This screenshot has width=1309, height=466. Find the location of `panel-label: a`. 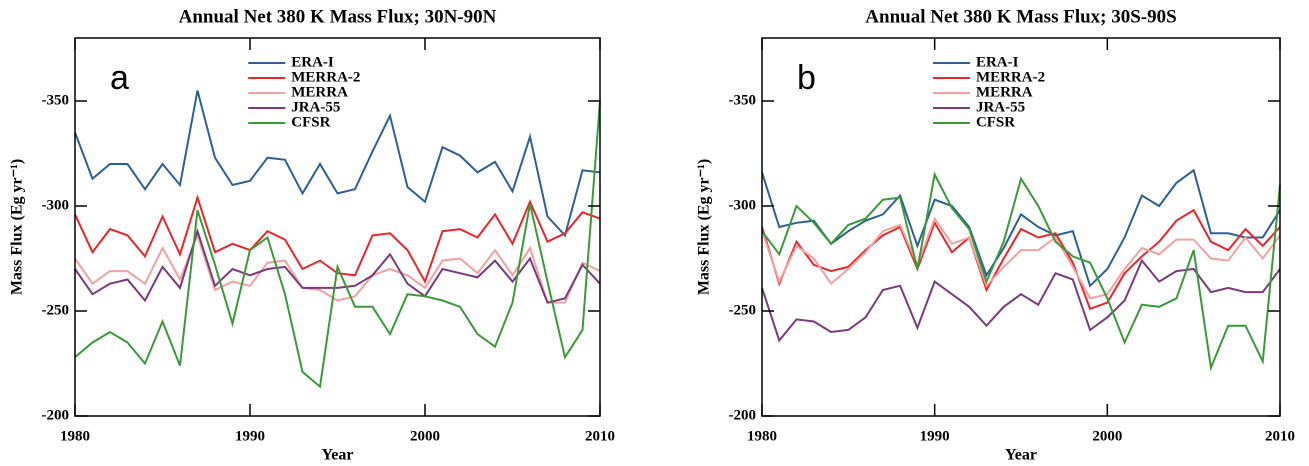

panel-label: a is located at coordinates (119, 78).